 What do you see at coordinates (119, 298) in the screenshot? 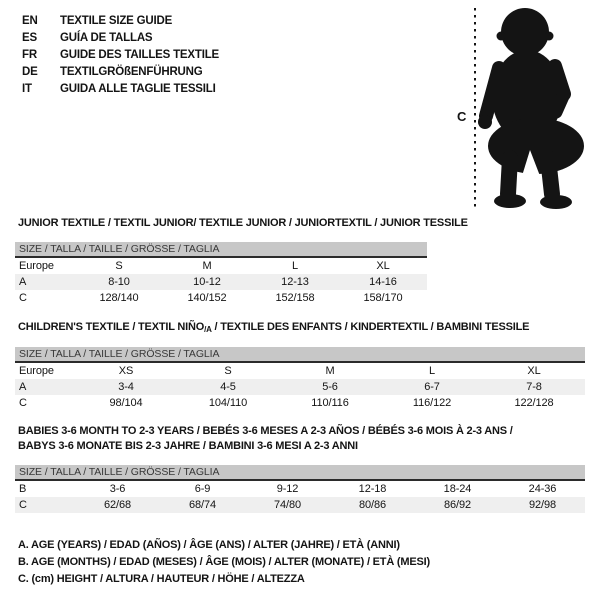
I see `height-cell: 128/140` at bounding box center [119, 298].